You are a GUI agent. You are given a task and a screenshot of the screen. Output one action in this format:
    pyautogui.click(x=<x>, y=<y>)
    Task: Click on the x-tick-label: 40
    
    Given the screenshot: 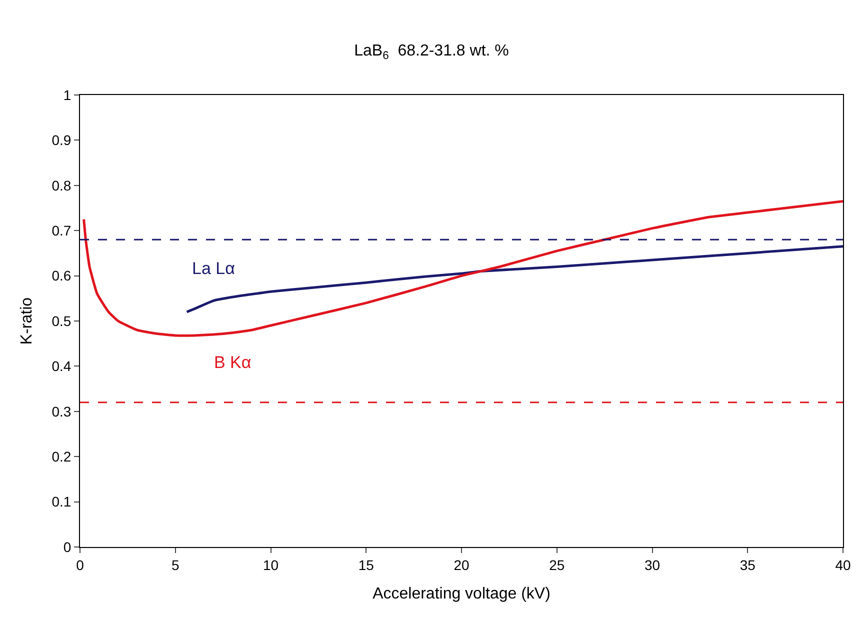 What is the action you would take?
    pyautogui.click(x=843, y=564)
    